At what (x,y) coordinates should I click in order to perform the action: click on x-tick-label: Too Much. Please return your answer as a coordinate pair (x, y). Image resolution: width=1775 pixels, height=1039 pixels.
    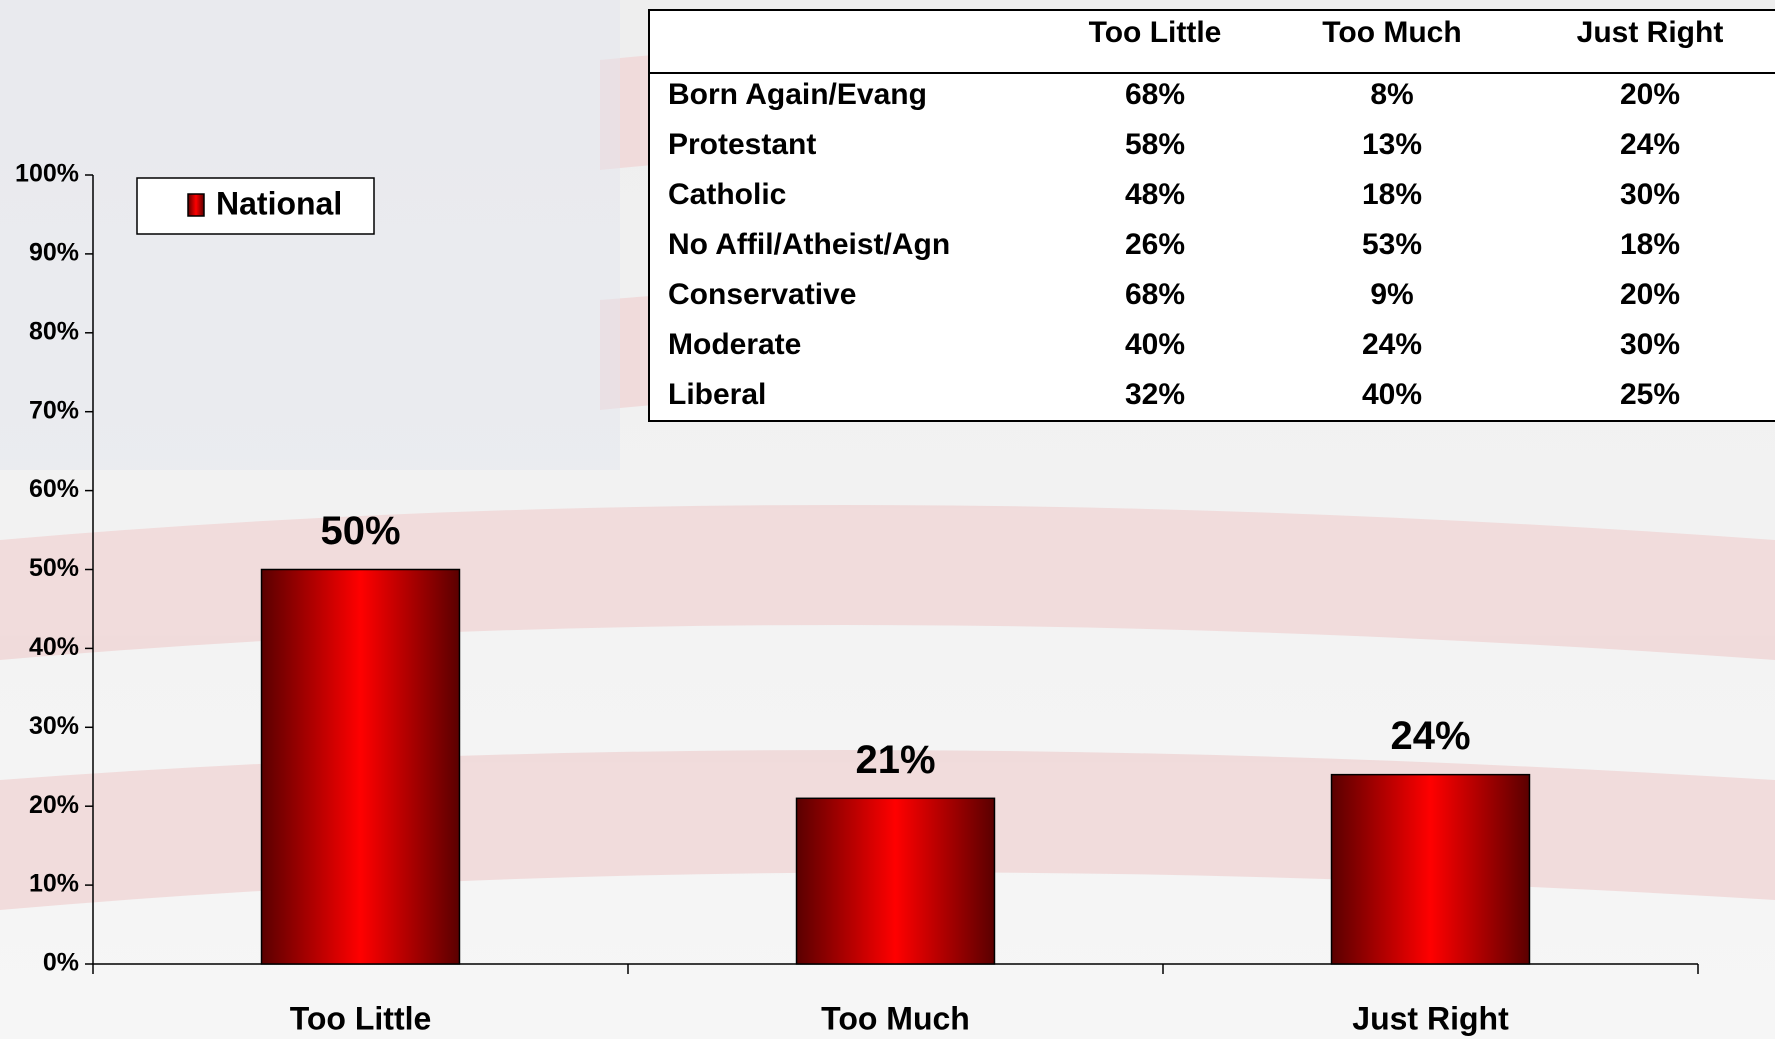
    Looking at the image, I should click on (895, 1018).